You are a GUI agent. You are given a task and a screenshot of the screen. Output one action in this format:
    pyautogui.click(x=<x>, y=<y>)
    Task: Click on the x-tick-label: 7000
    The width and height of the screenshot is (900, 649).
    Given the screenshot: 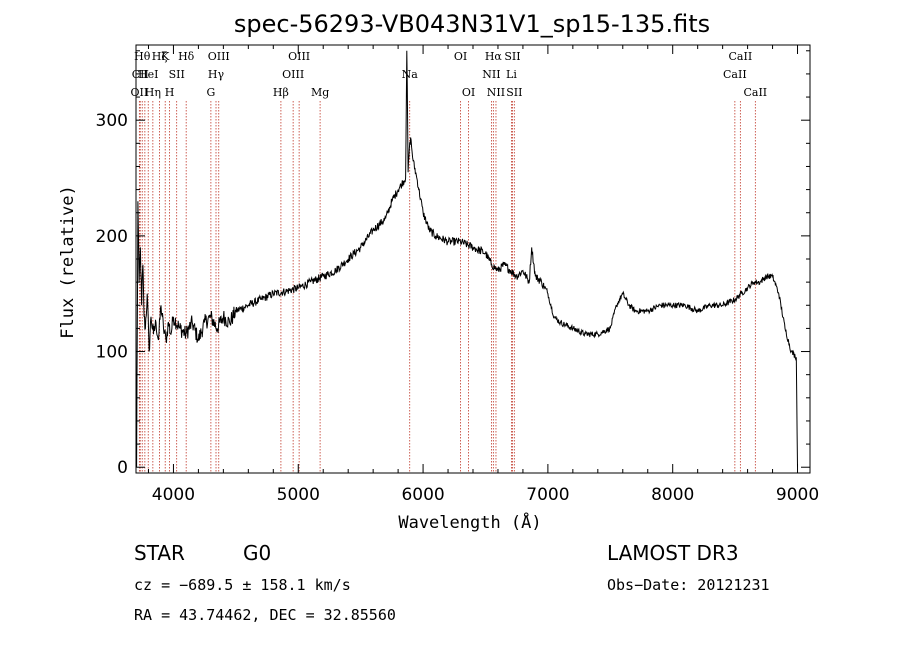 What is the action you would take?
    pyautogui.click(x=547, y=495)
    